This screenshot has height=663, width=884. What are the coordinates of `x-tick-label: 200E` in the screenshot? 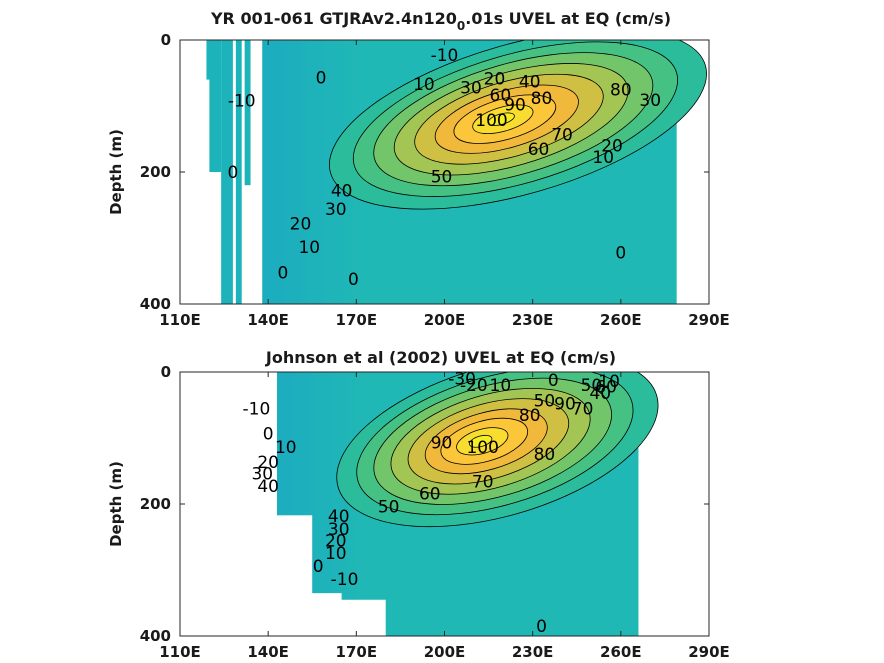 It's located at (445, 320).